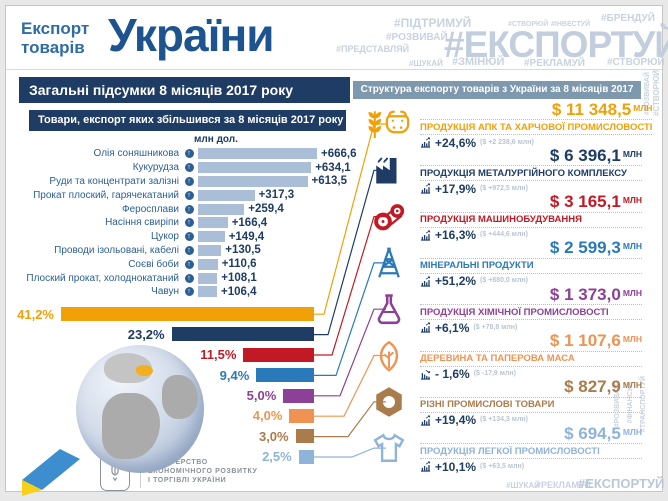 Image resolution: width=668 pixels, height=501 pixels. What do you see at coordinates (216, 139) in the screenshot?
I see `growth-chart-unit-label: млн дол.` at bounding box center [216, 139].